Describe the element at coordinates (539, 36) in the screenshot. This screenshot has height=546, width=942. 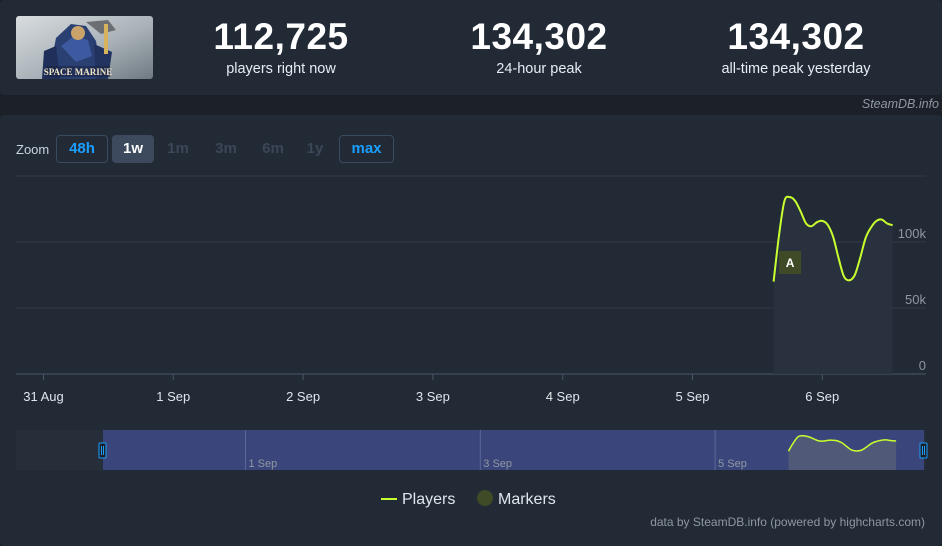
I see `peak-24h-value: 134,302` at that location.